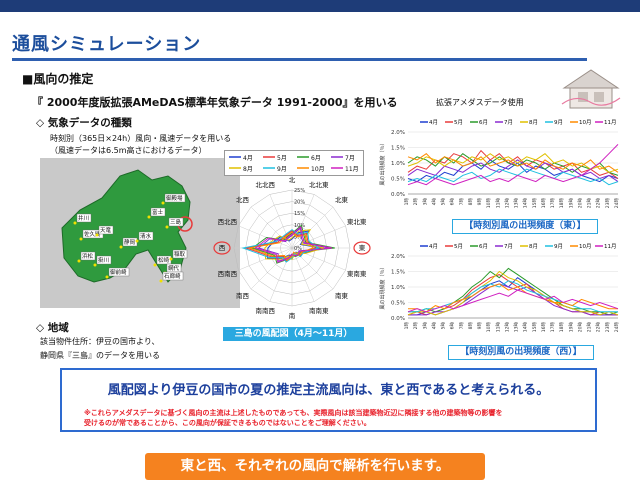 The width and height of the screenshot is (640, 494). I want to click on radar-highlight-circle, so click(222, 248).